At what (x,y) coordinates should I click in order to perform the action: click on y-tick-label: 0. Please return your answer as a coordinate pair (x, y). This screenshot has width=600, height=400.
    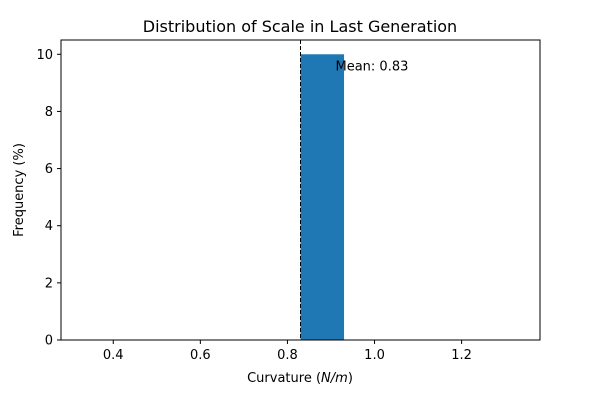
    Looking at the image, I should click on (49, 341).